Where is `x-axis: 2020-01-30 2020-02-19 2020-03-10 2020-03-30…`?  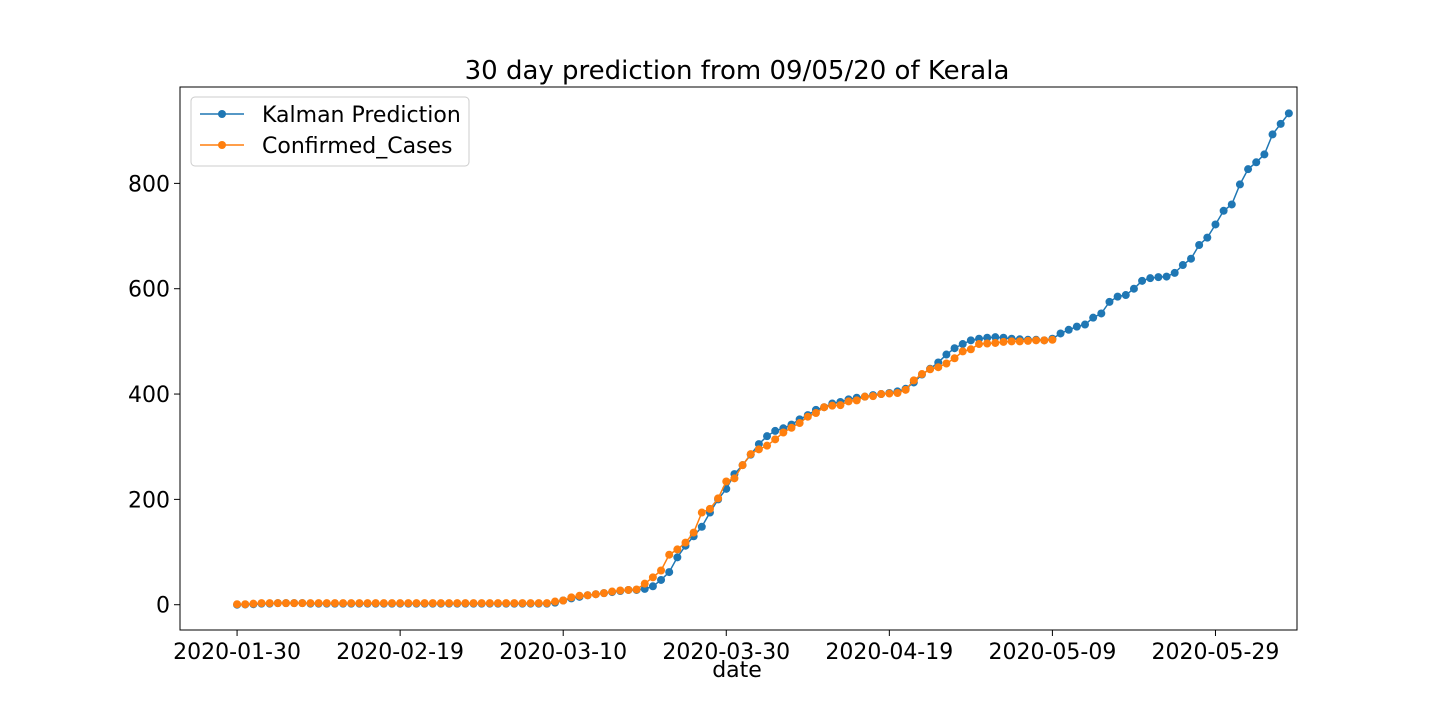 x-axis: 2020-01-30 2020-02-19 2020-03-10 2020-03-30… is located at coordinates (726, 647).